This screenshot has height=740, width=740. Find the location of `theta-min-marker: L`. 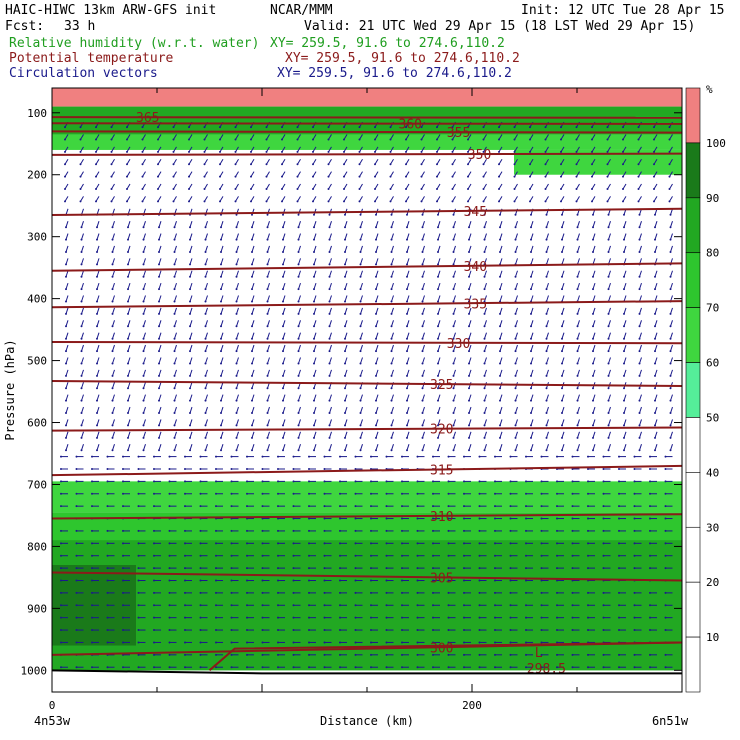

theta-min-marker: L is located at coordinates (539, 653).